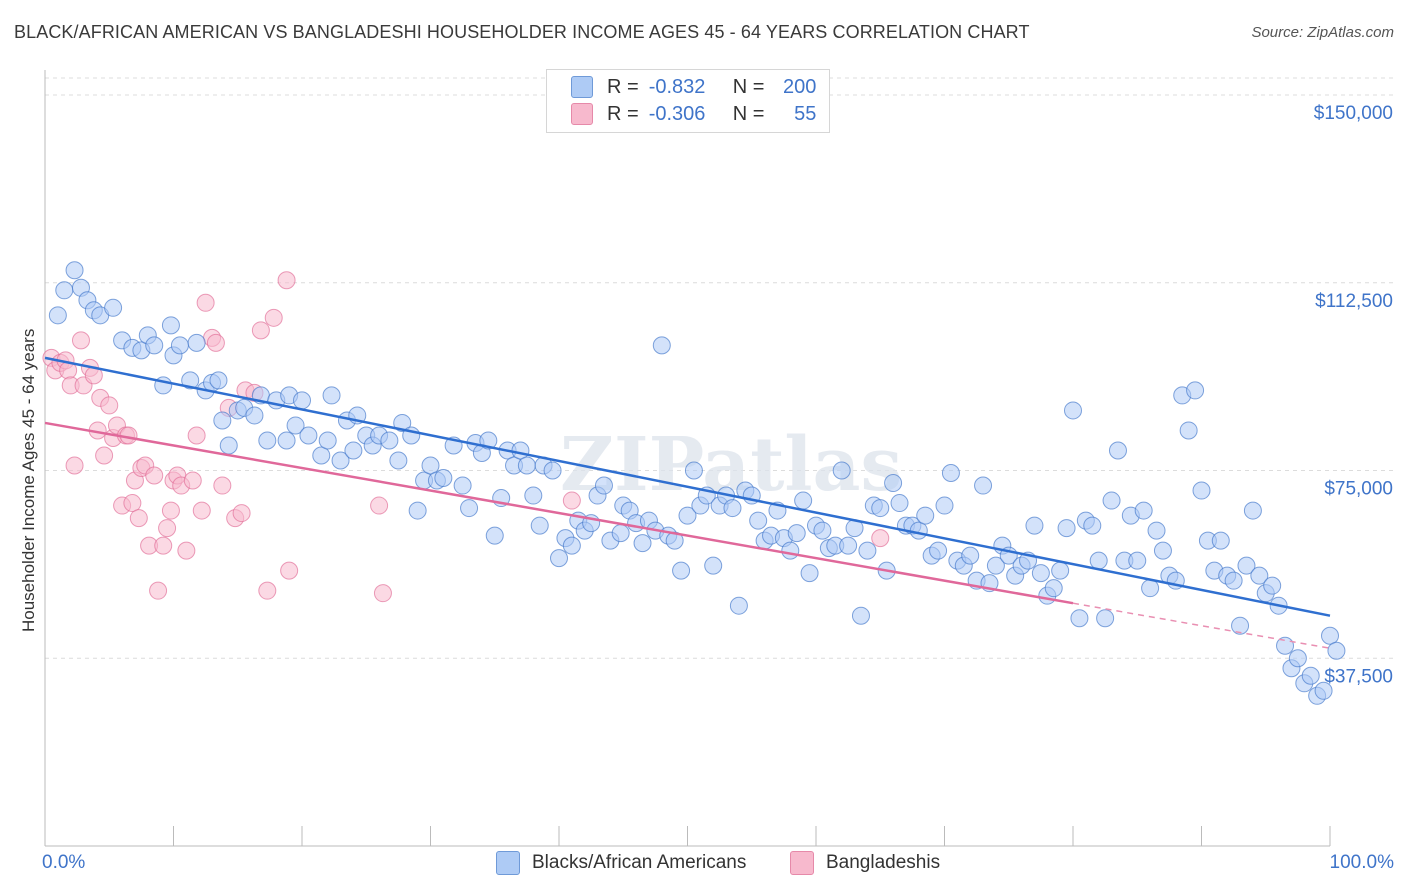 The image size is (1406, 892). I want to click on legend-row-blacks: R = -0.832 N = 200, so click(693, 87).